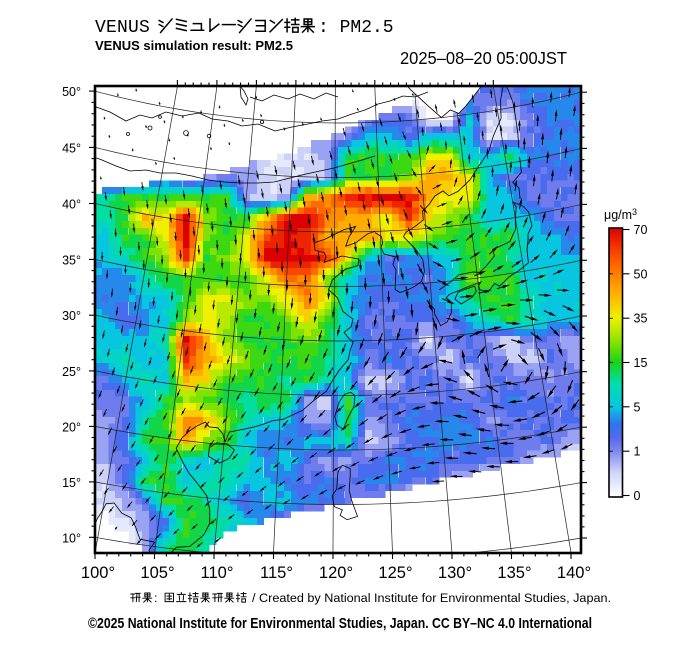 This screenshot has height=649, width=700. What do you see at coordinates (71, 148) in the screenshot?
I see `svg-text: 45°` at bounding box center [71, 148].